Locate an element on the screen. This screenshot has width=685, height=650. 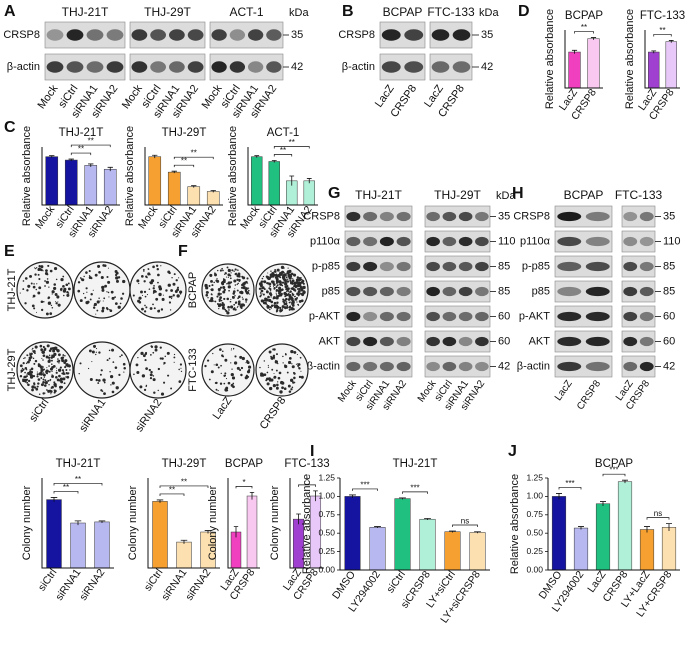
y-axis-label: Colony number is located at coordinates (275, 522).